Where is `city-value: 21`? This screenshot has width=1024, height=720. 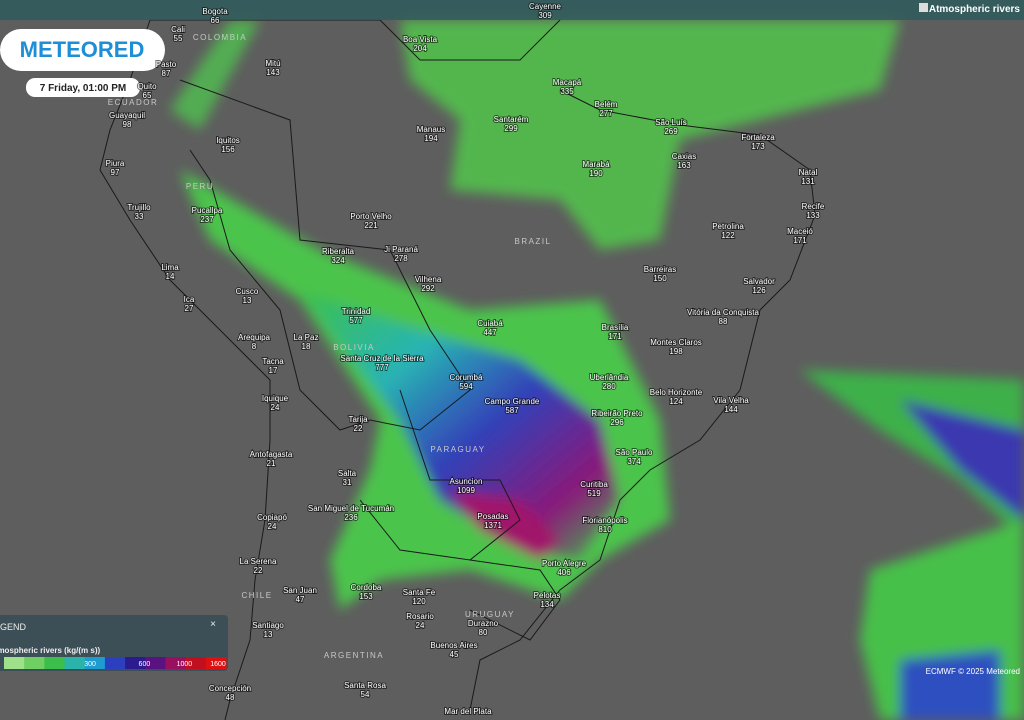 city-value: 21 is located at coordinates (271, 463).